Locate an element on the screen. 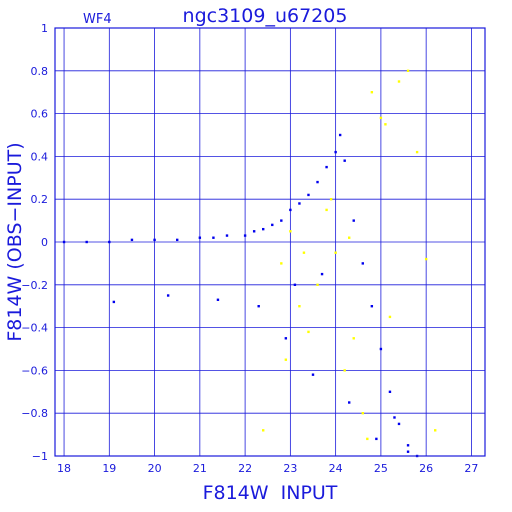 Image resolution: width=512 pixels, height=512 pixels. y-tick-label: 1 is located at coordinates (44, 28).